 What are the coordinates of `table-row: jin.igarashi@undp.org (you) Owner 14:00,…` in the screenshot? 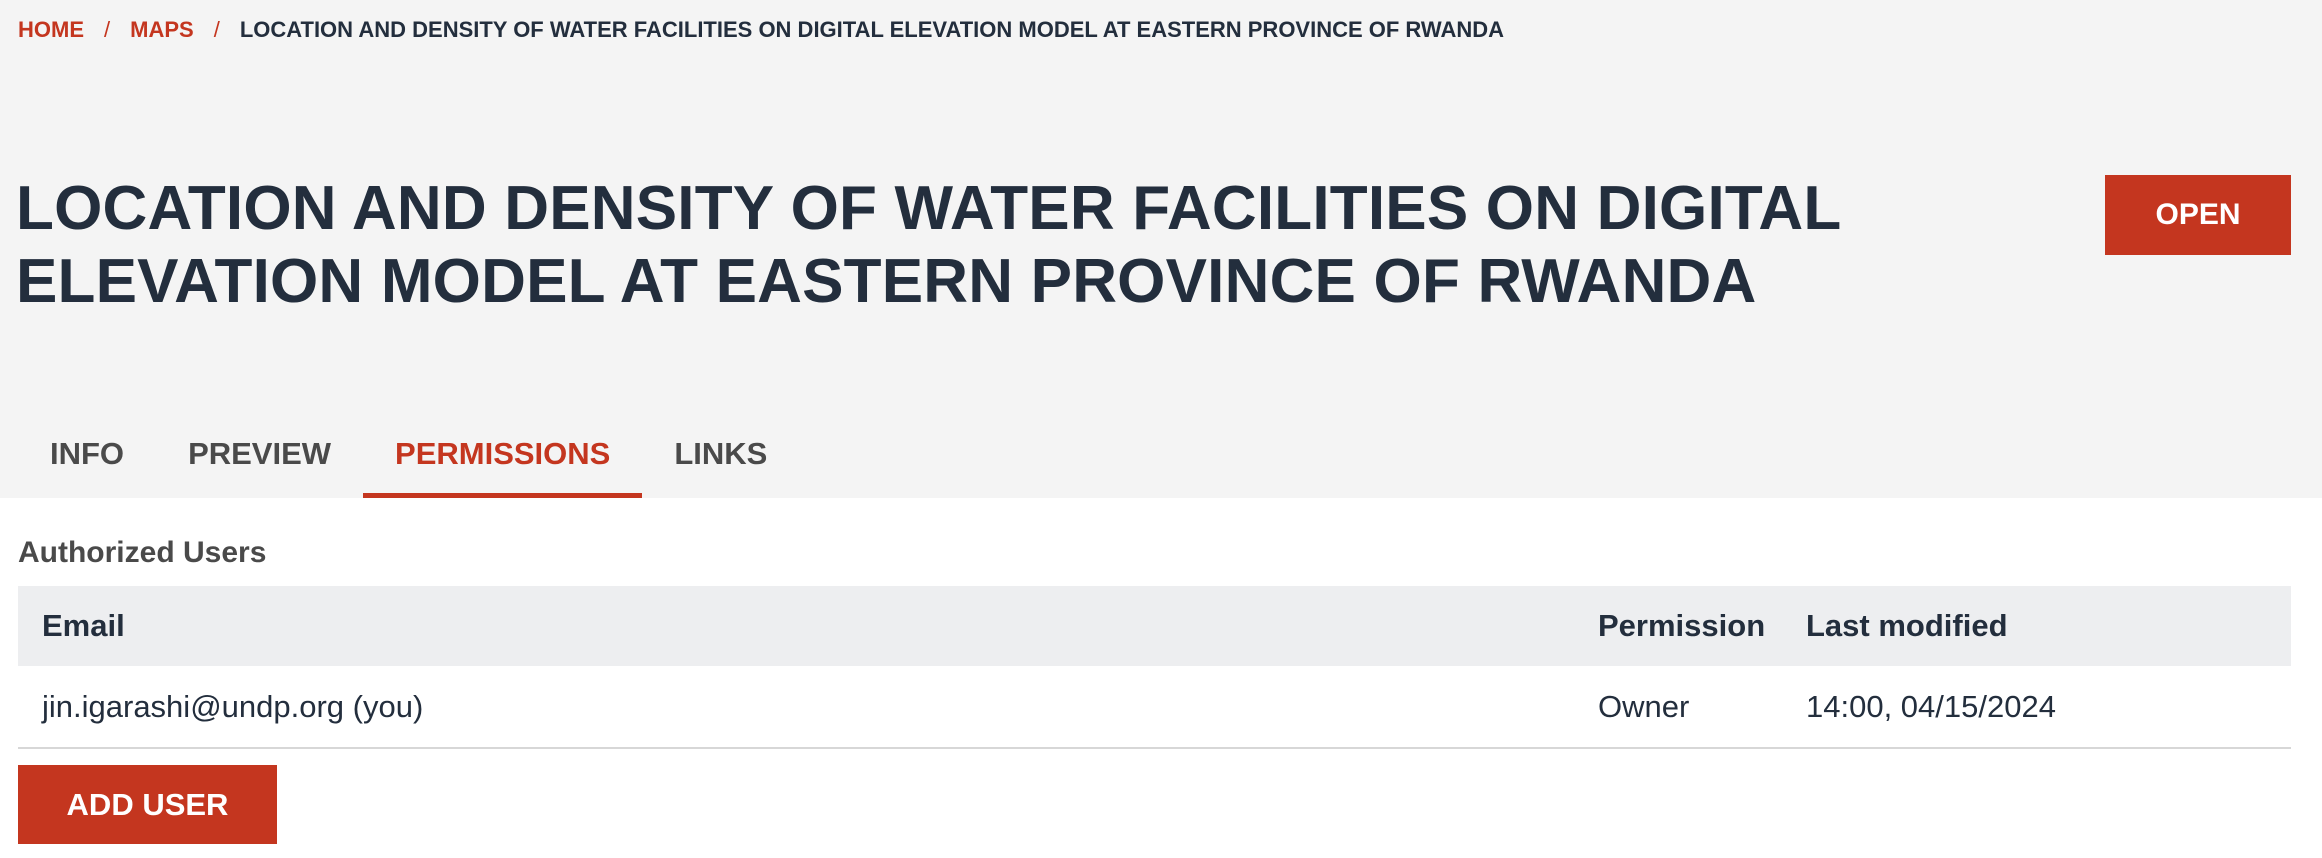 It's located at (1154, 707).